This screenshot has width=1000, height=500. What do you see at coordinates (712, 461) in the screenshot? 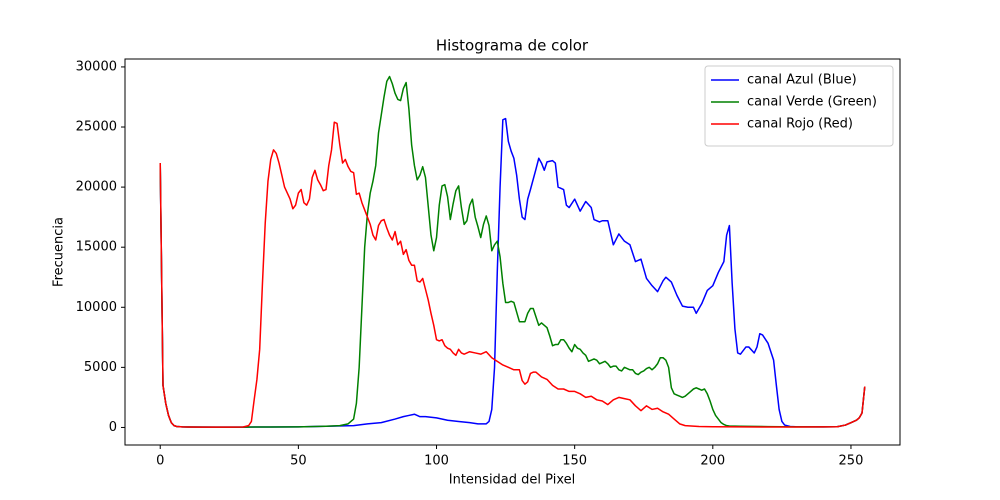
I see `x-tick-label: 200` at bounding box center [712, 461].